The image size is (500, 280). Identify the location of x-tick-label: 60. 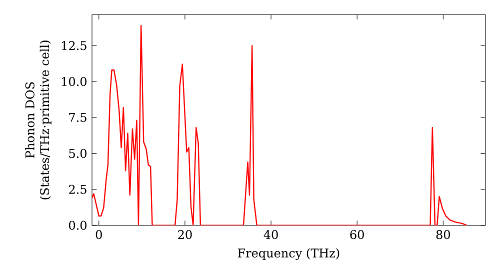
(357, 235).